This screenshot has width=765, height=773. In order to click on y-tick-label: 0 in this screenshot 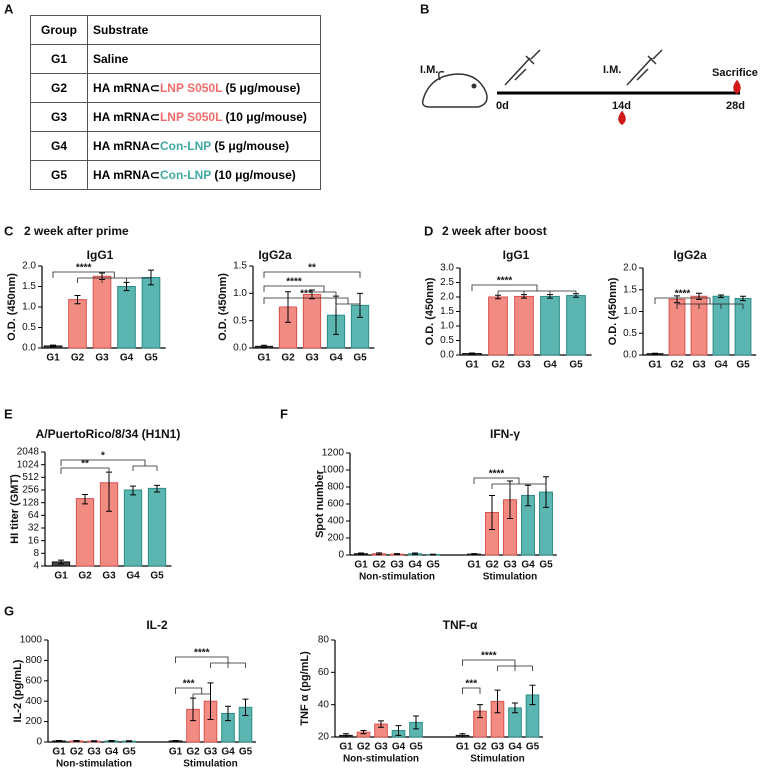, I will do `click(39, 742)`.